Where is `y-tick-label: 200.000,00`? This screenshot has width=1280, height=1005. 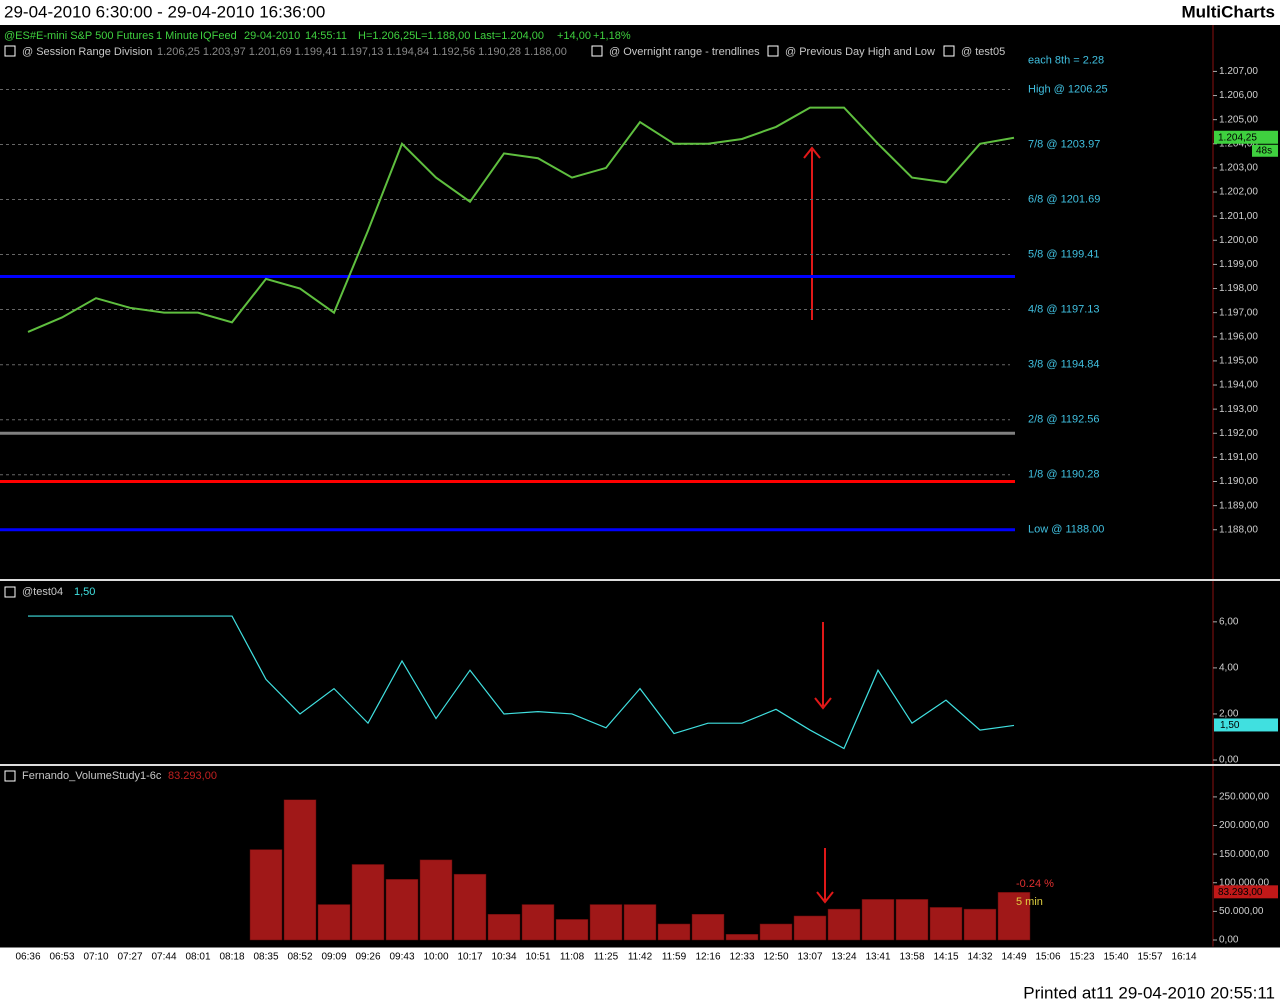 y-tick-label: 200.000,00 is located at coordinates (1244, 825).